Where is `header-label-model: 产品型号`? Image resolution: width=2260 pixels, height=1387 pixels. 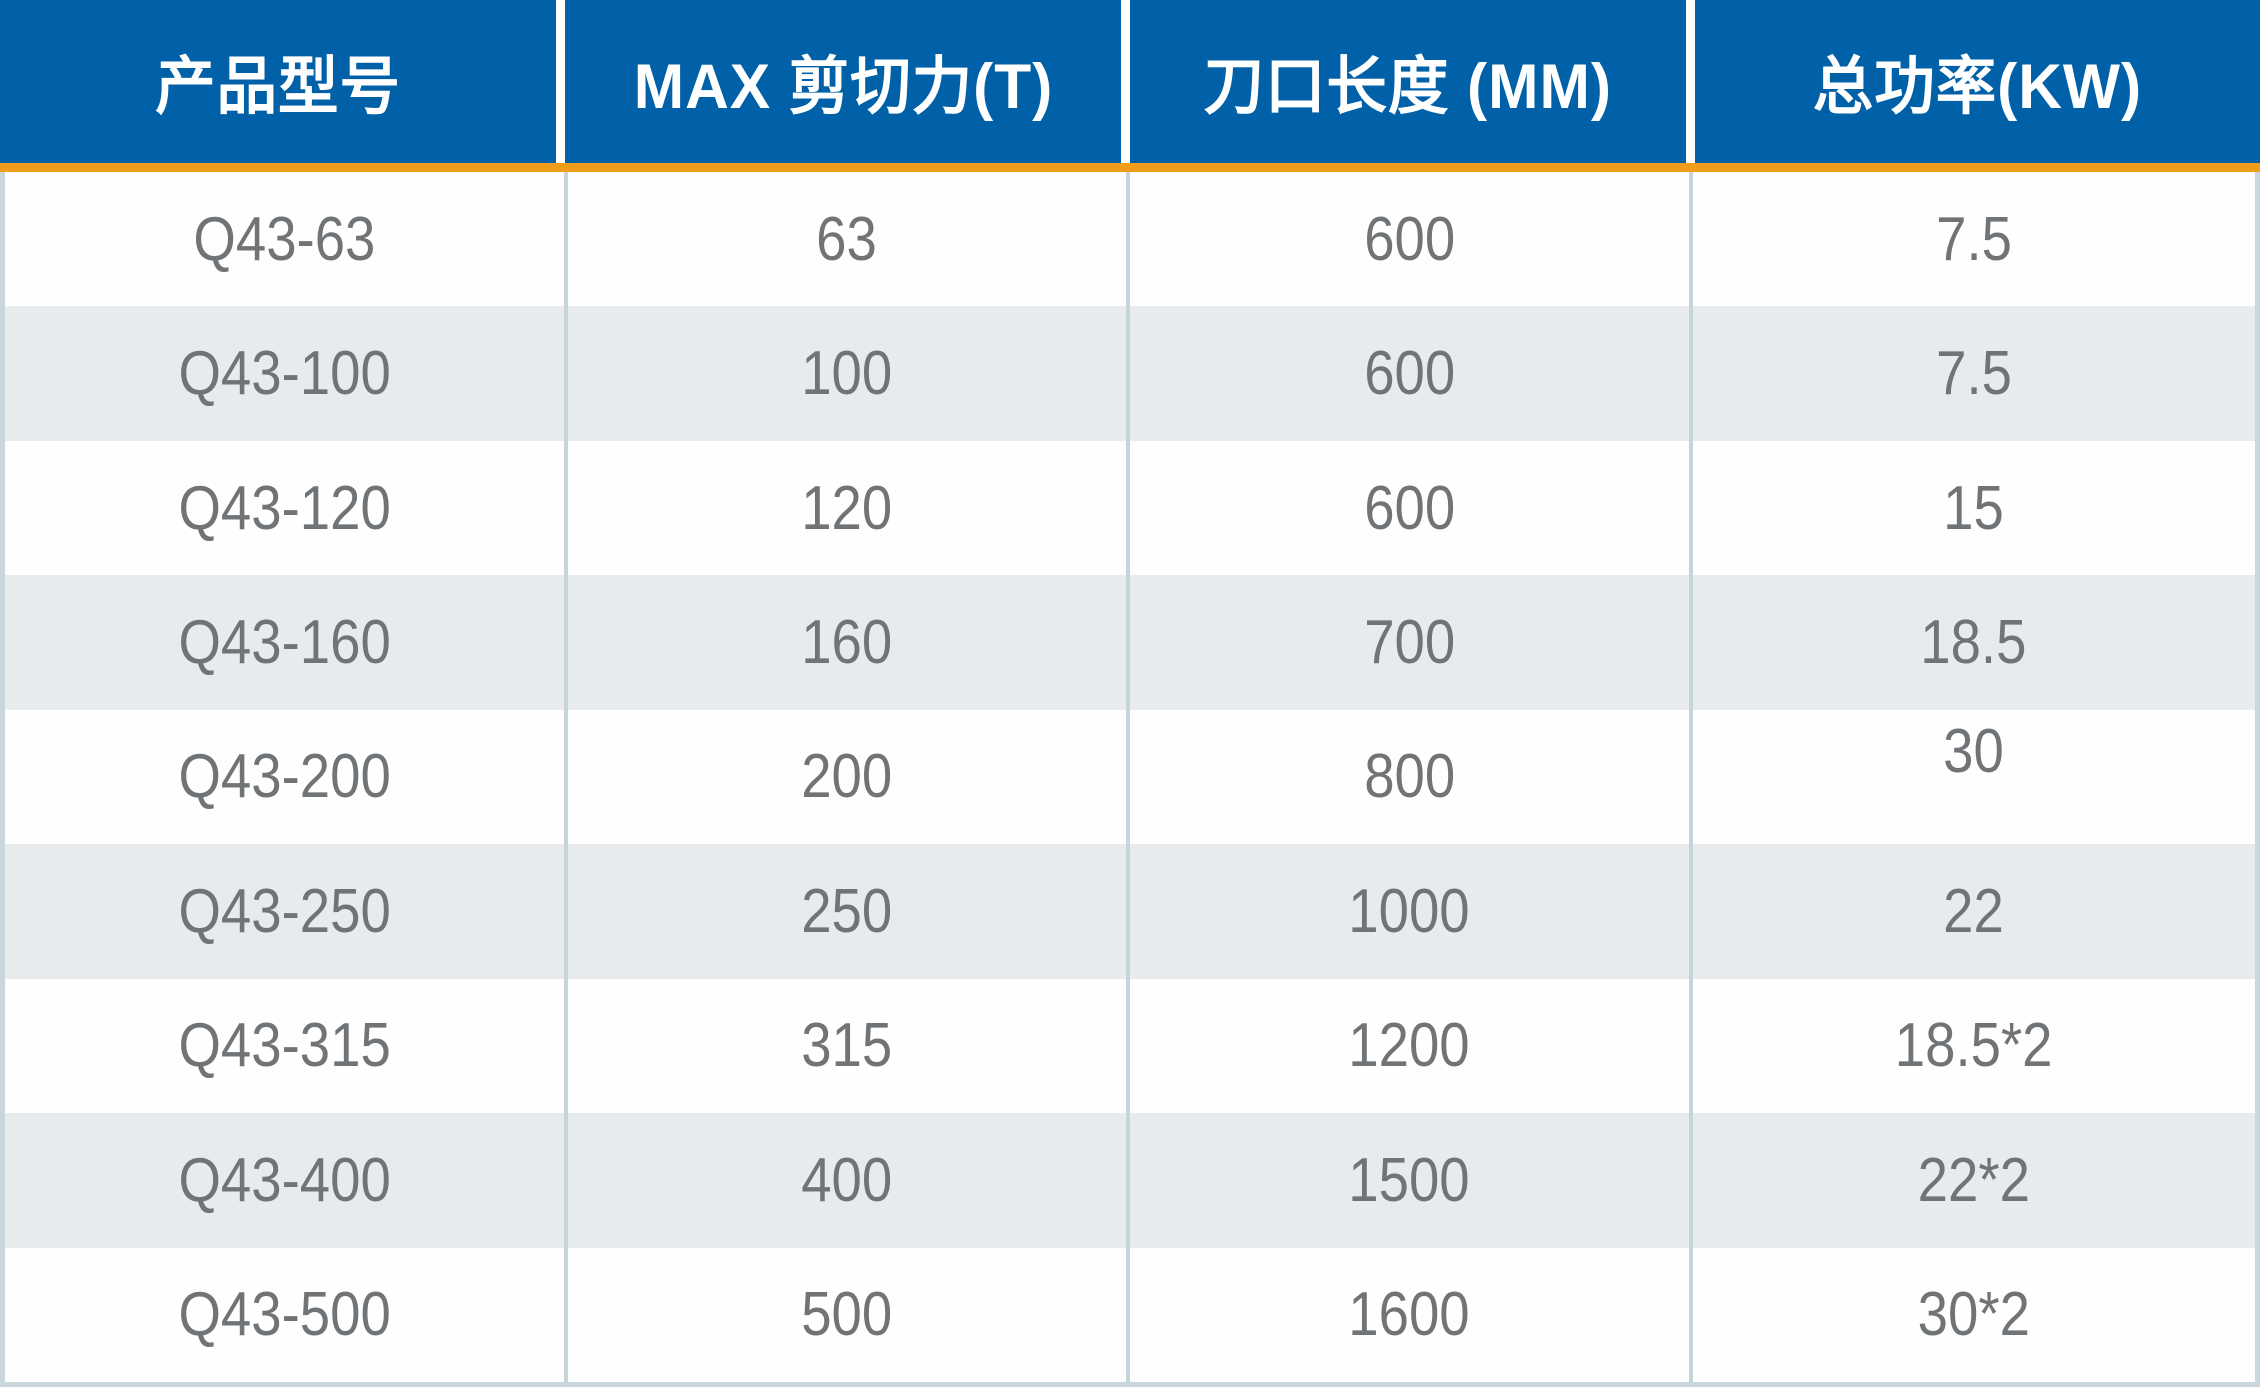 header-label-model: 产品型号 is located at coordinates (278, 87).